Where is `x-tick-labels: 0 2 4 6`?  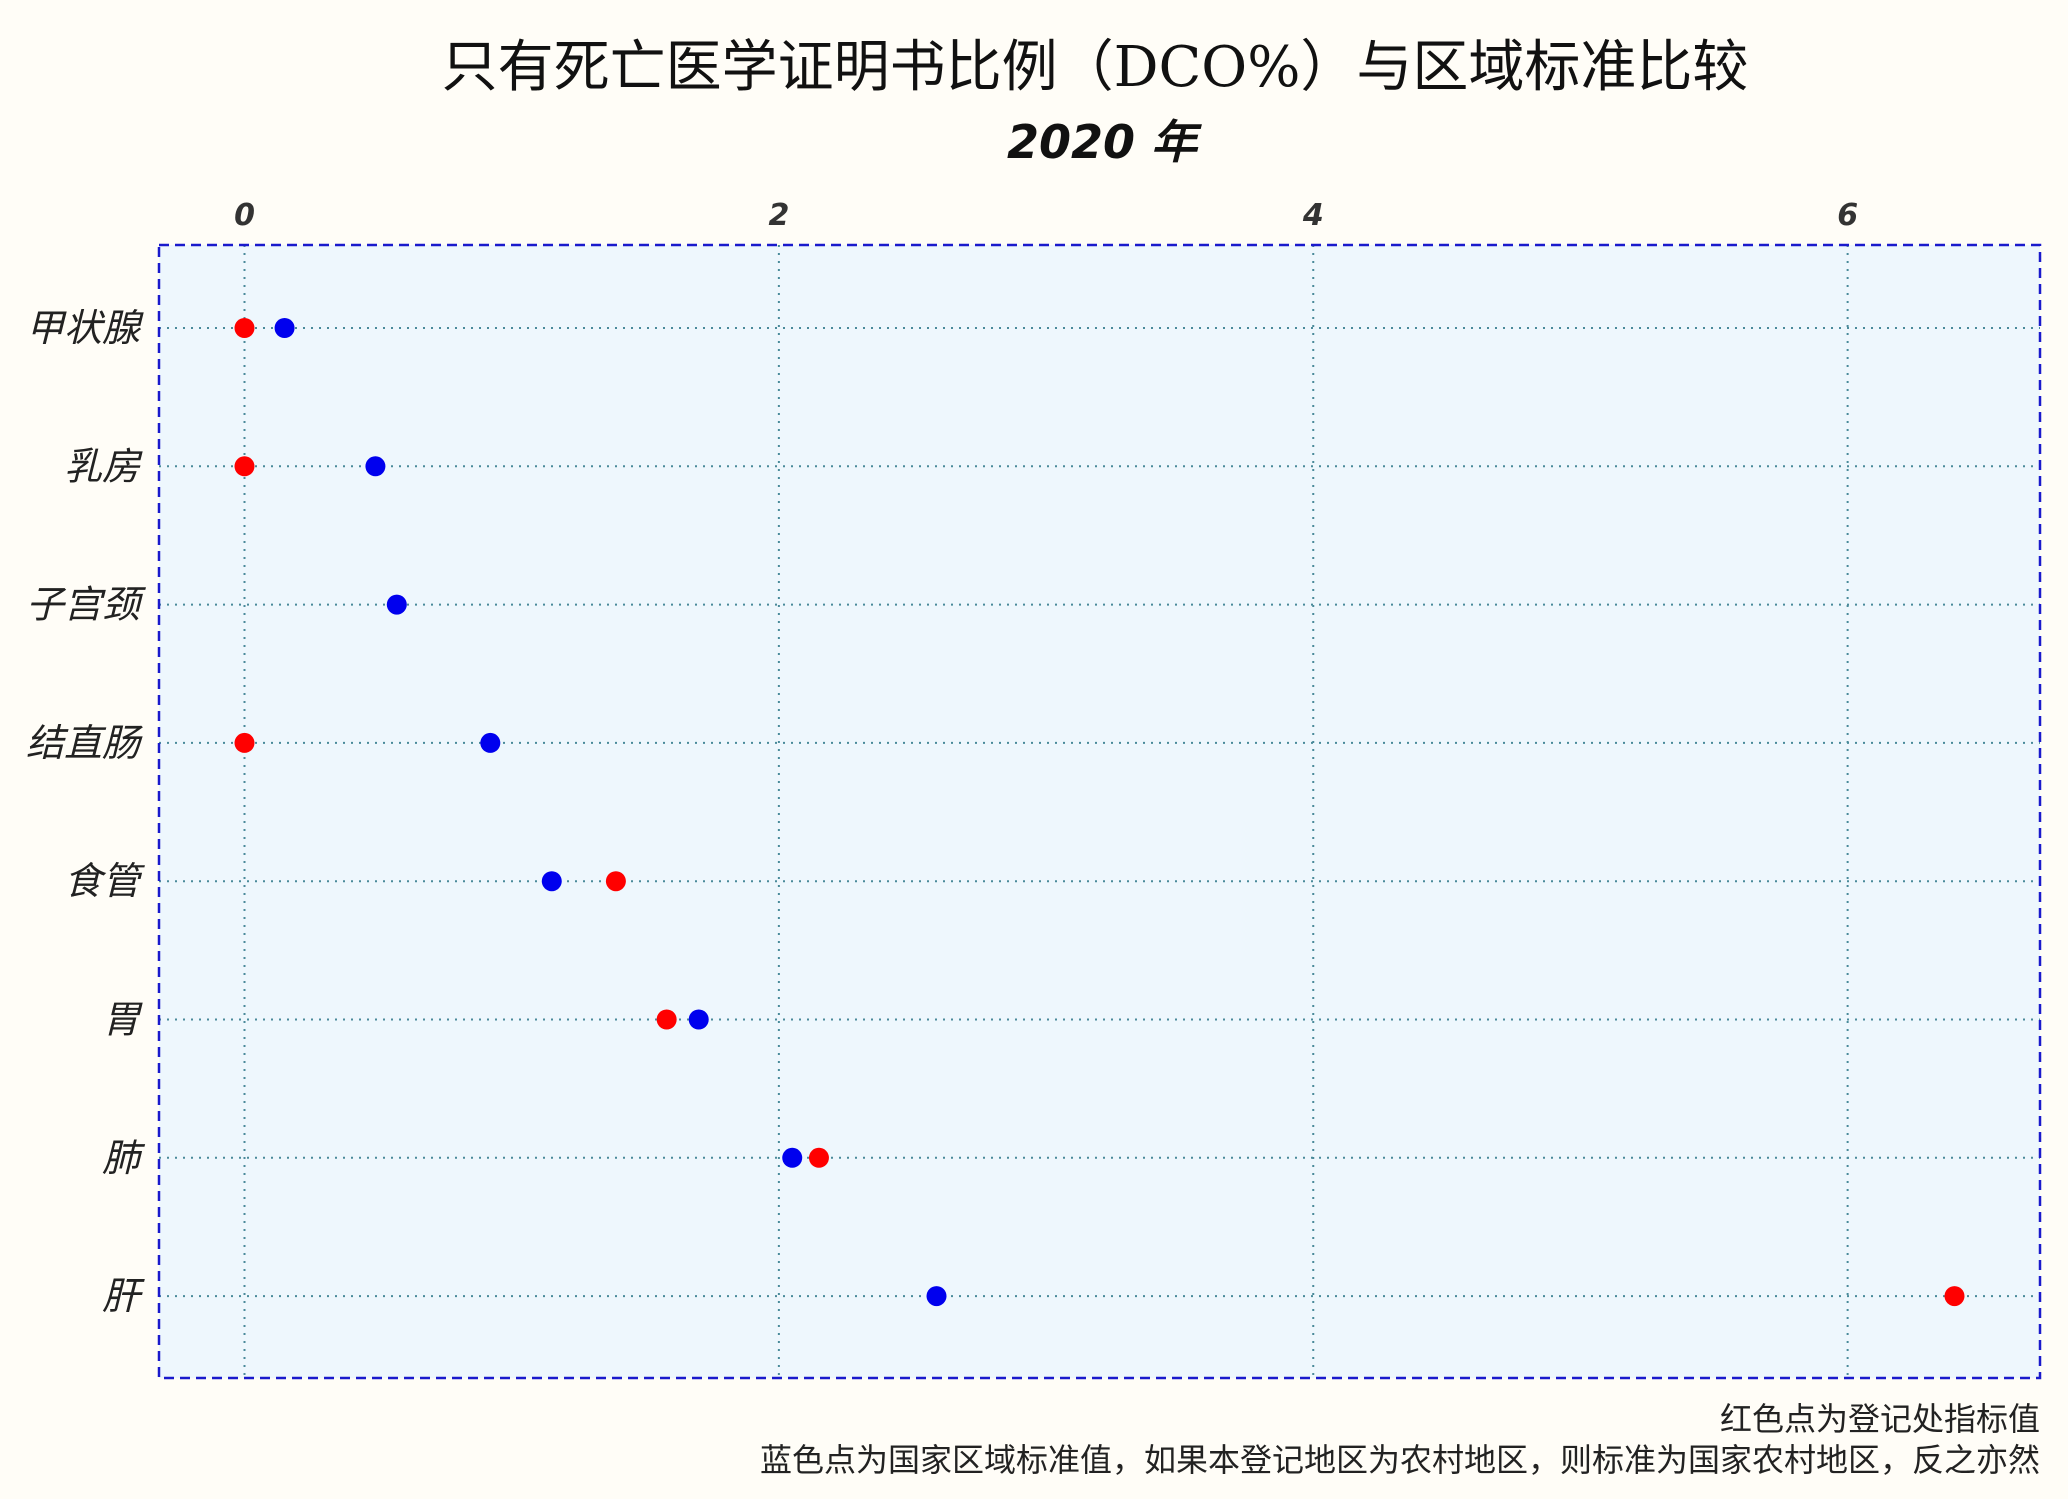
x-tick-labels: 0 2 4 6 is located at coordinates (1046, 215).